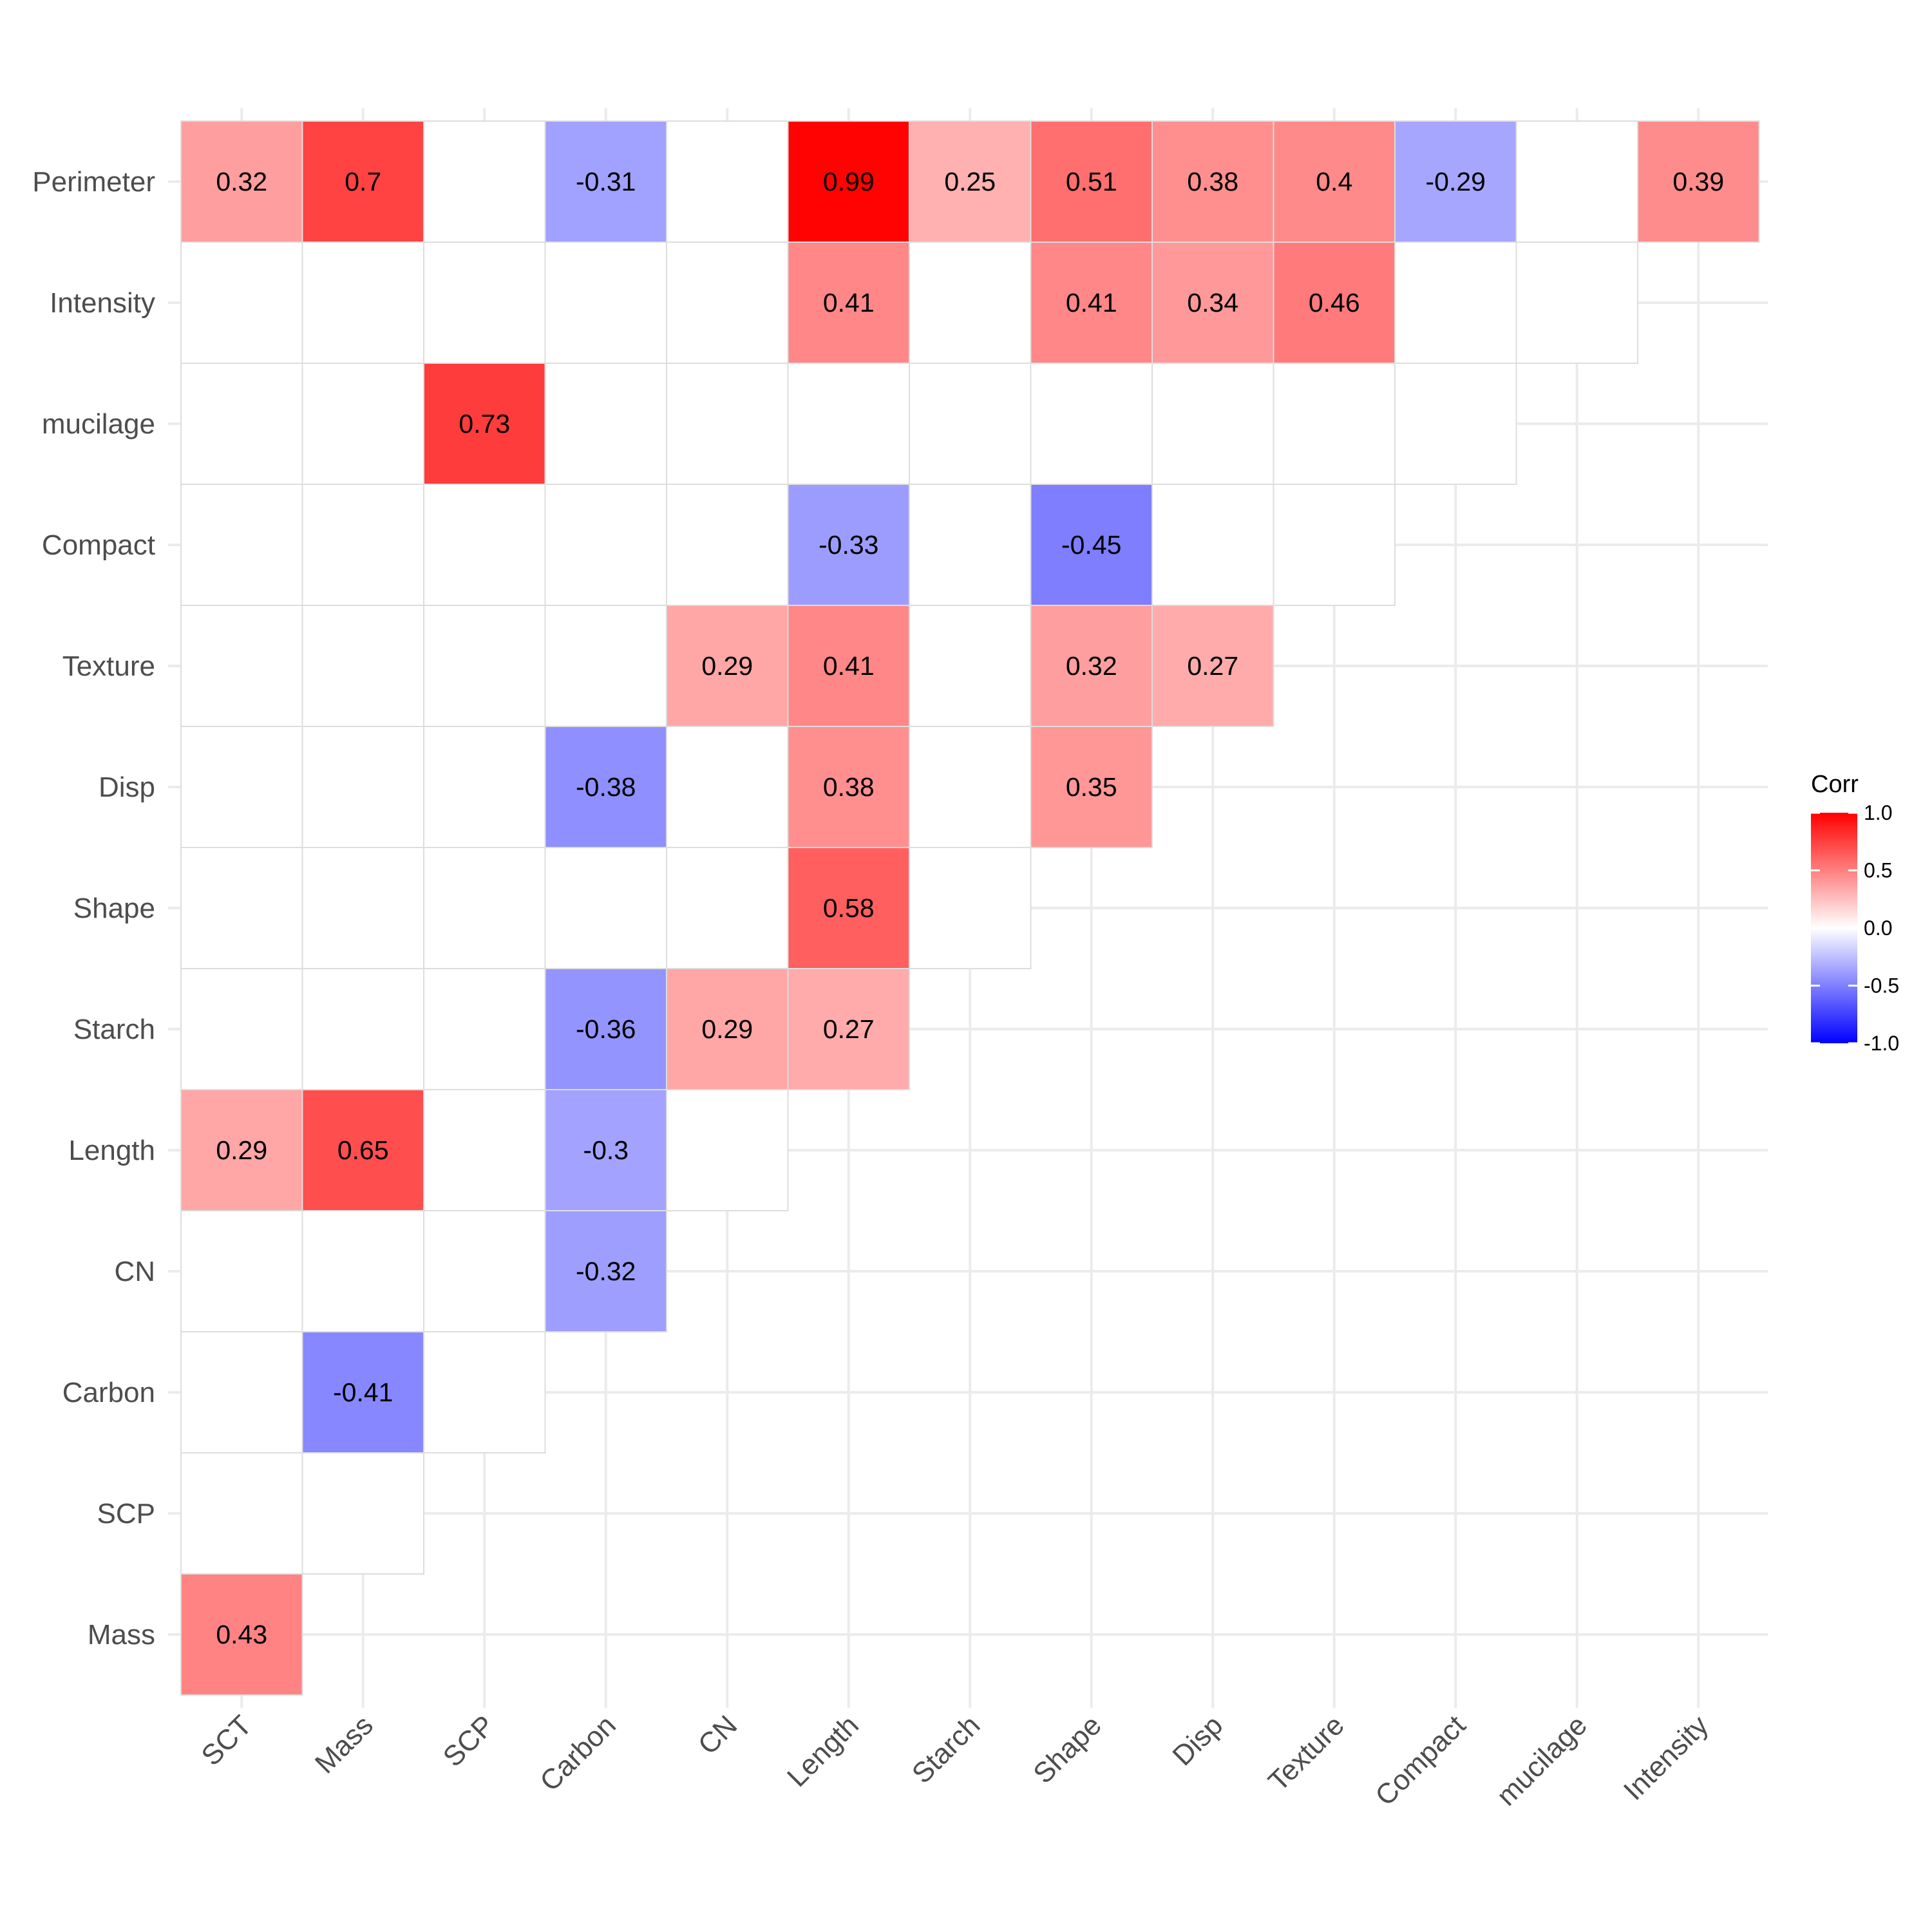 The image size is (1932, 1932). What do you see at coordinates (605, 908) in the screenshot?
I see `heatmap-cell-shape-carbon` at bounding box center [605, 908].